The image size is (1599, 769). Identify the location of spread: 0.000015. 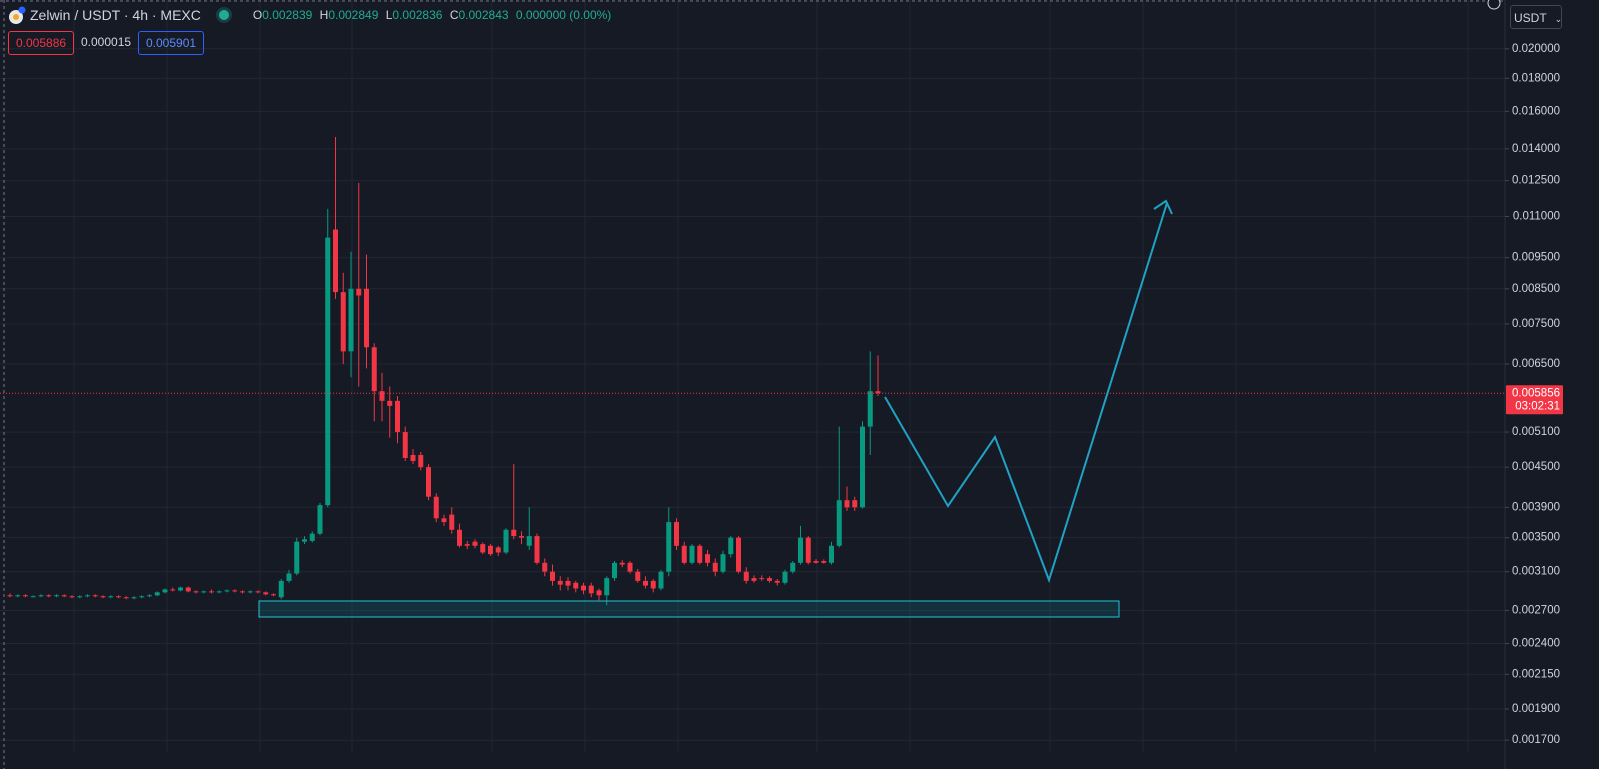
(106, 42).